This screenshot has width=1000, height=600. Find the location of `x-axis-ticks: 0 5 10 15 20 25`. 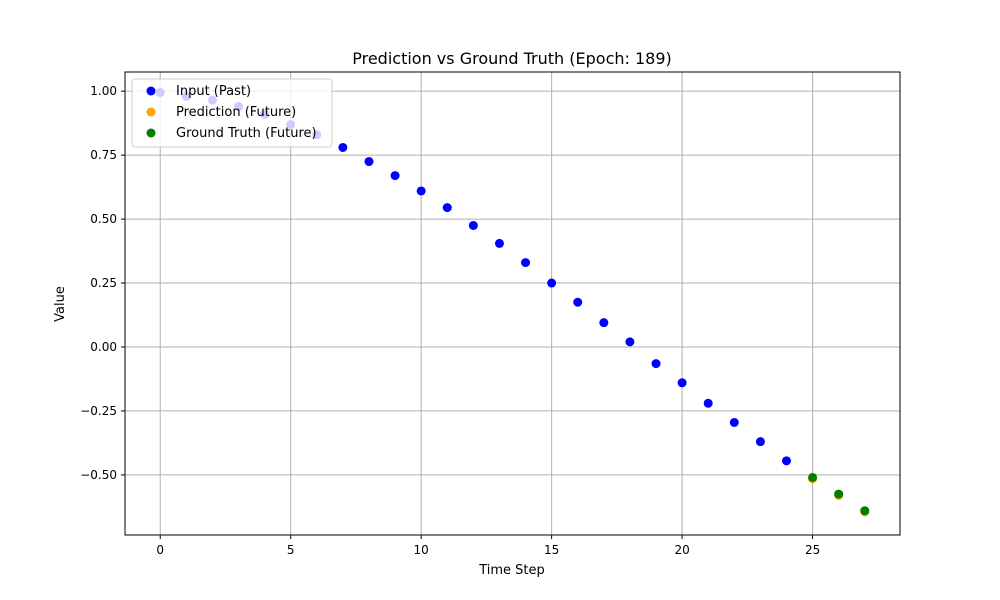

x-axis-ticks: 0 5 10 15 20 25 is located at coordinates (488, 546).